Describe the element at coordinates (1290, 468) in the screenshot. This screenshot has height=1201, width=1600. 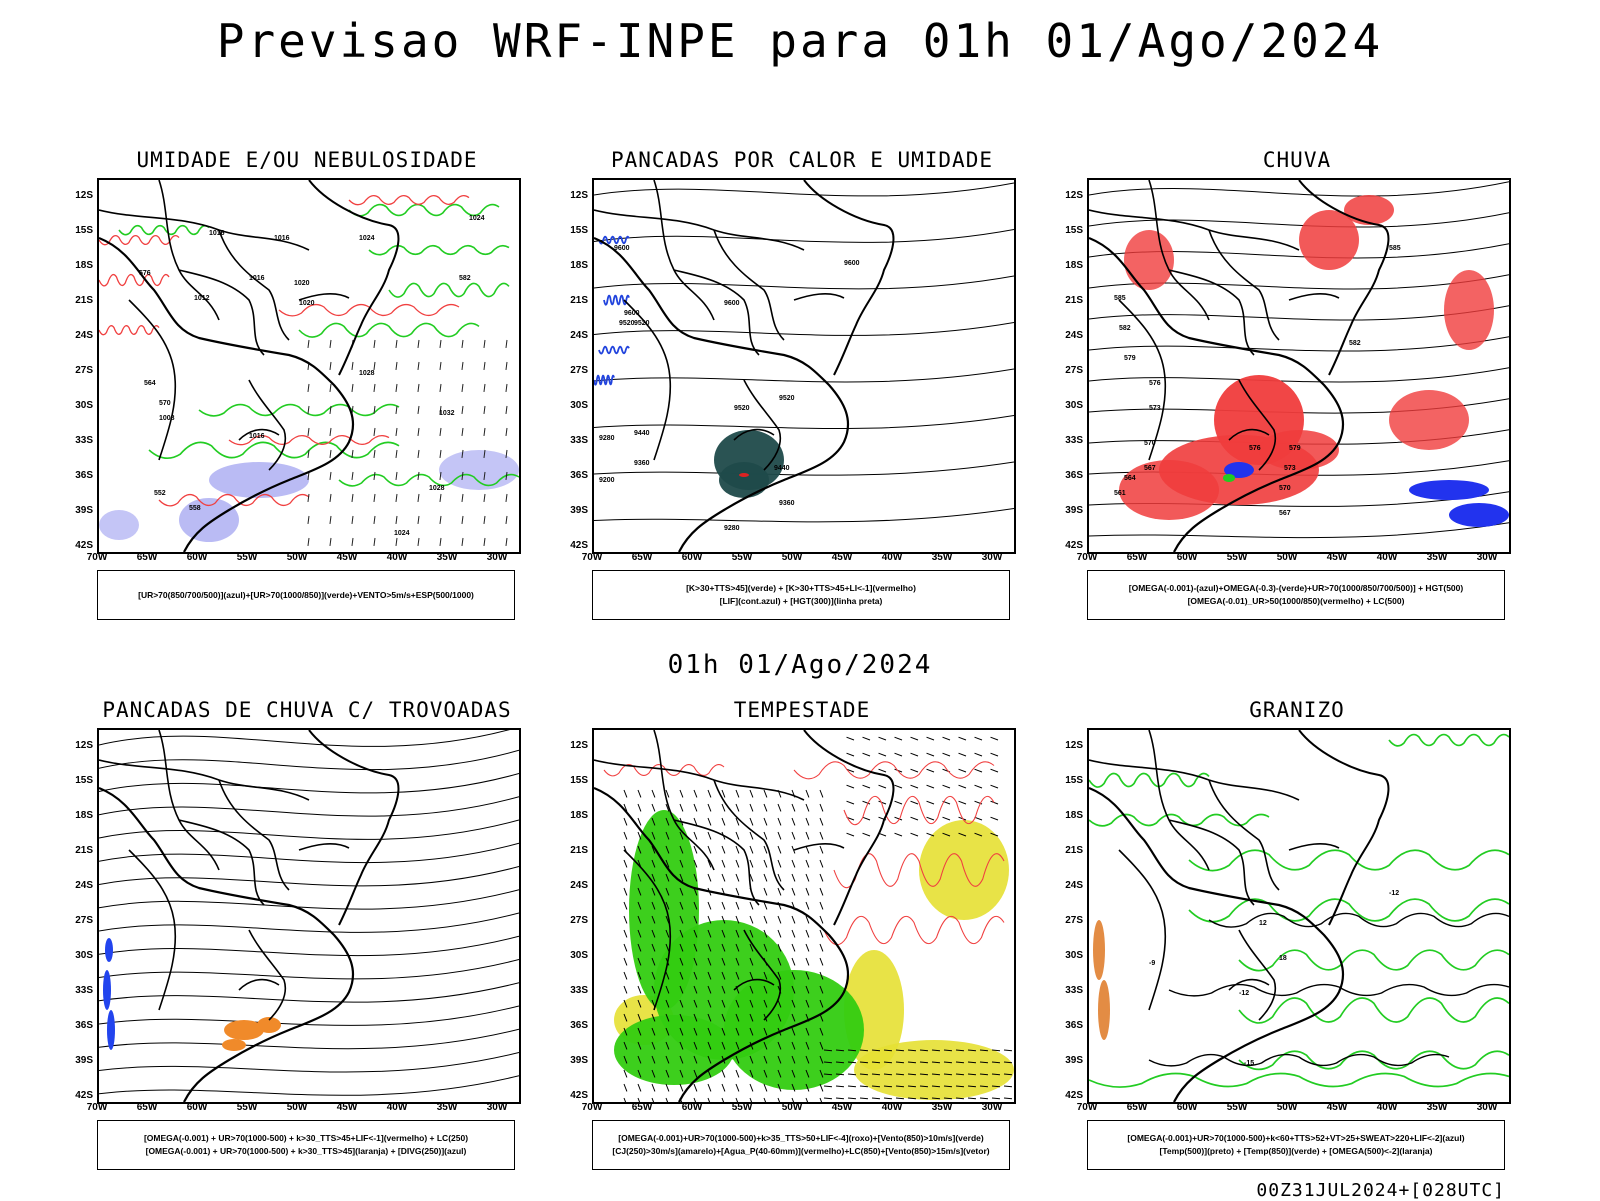
I see `contour-label: 573` at that location.